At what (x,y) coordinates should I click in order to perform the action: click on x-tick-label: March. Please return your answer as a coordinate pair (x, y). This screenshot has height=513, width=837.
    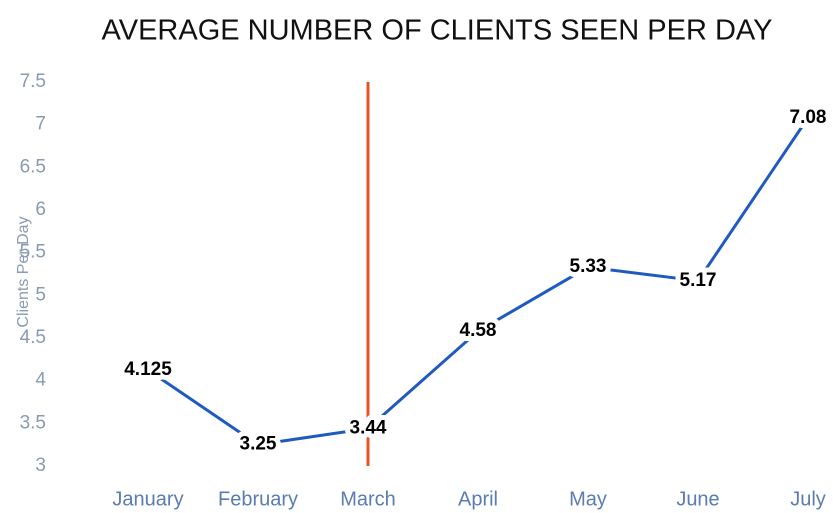
    Looking at the image, I should click on (368, 499).